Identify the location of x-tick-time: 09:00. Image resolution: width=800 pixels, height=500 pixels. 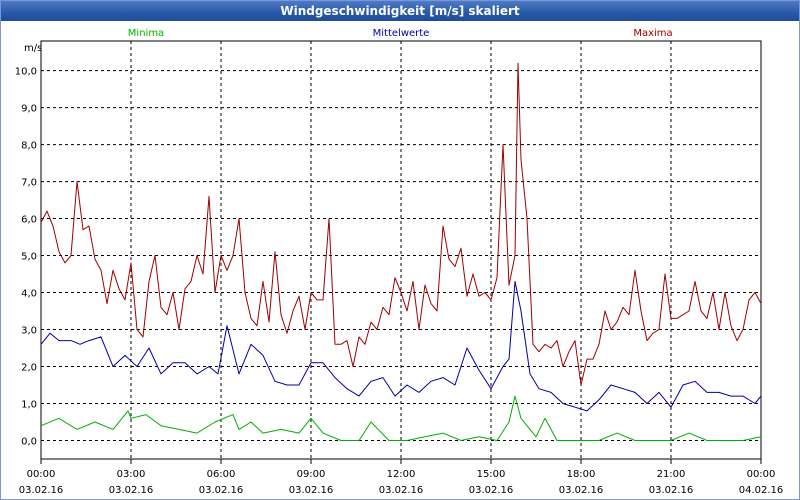
(311, 474).